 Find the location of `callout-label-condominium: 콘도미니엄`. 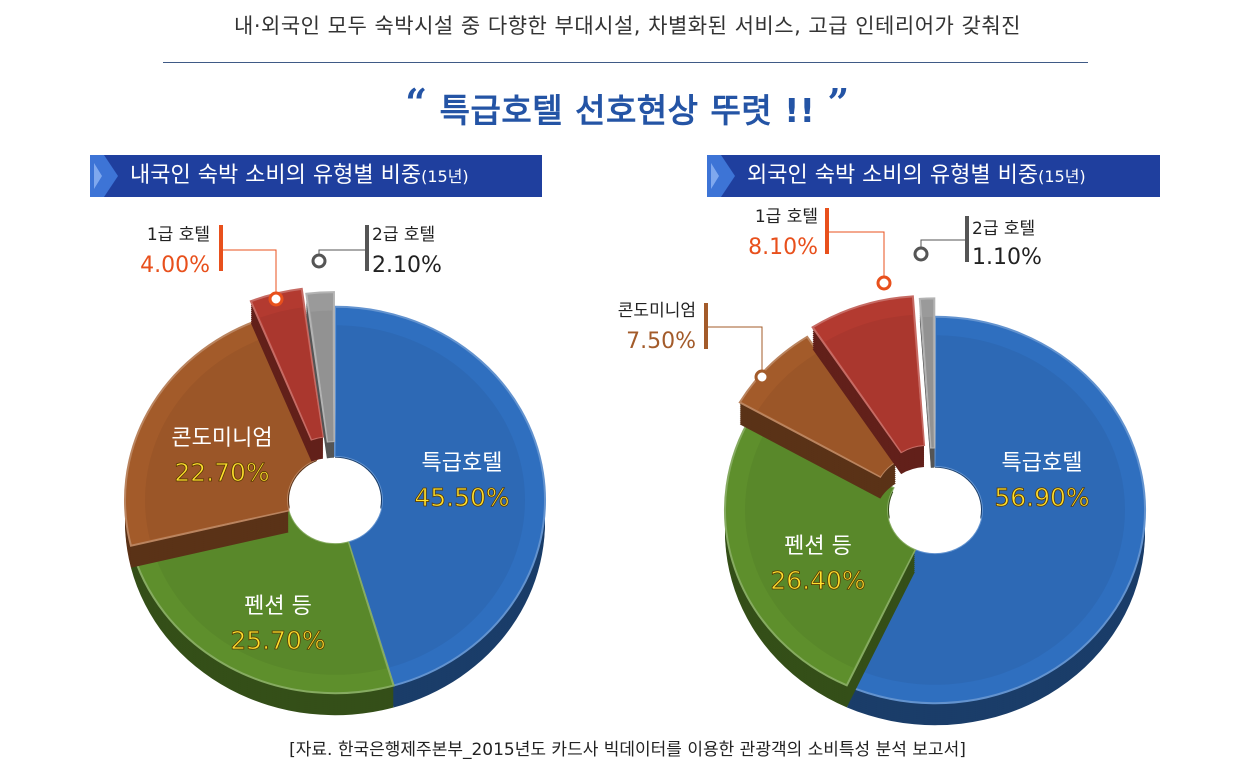

callout-label-condominium: 콘도미니엄 is located at coordinates (657, 311).